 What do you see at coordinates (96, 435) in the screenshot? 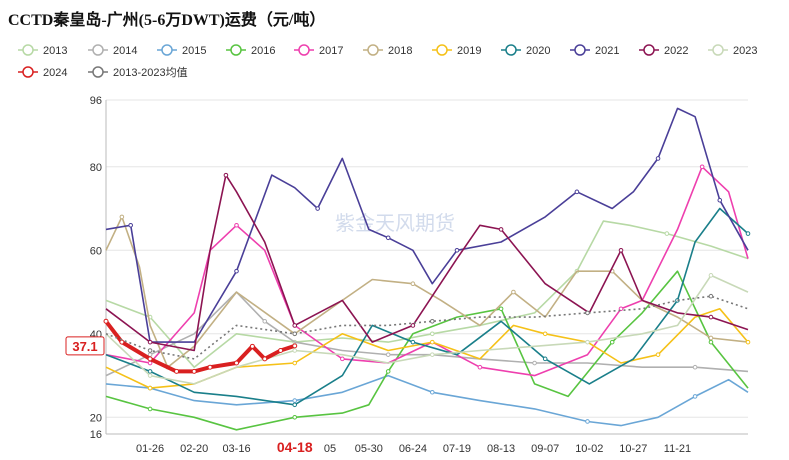
I see `y-tick-label: 16` at bounding box center [96, 435].